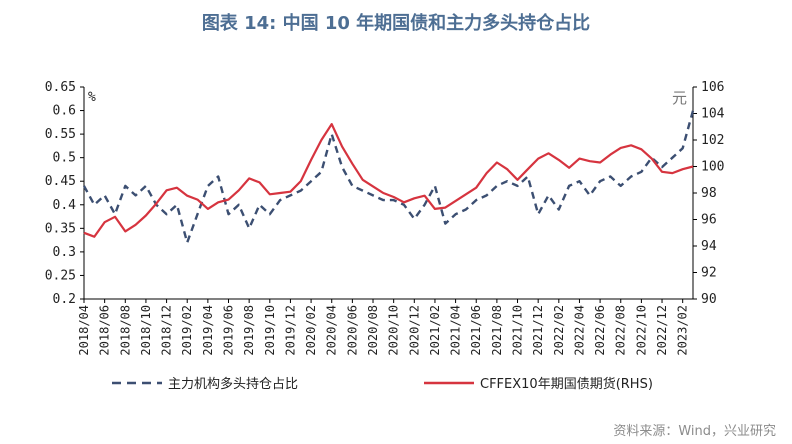  I want to click on x-tick-label: 2019/08, so click(249, 330).